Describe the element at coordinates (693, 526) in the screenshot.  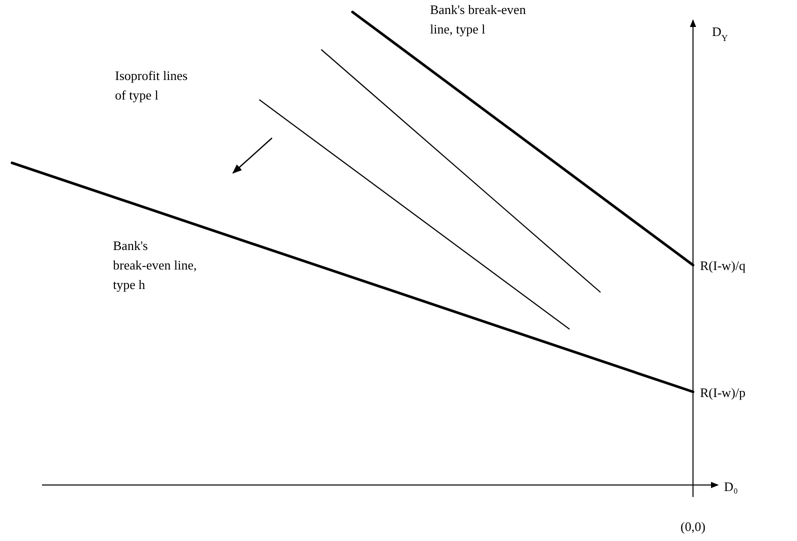
I see `text: (0,0)` at that location.